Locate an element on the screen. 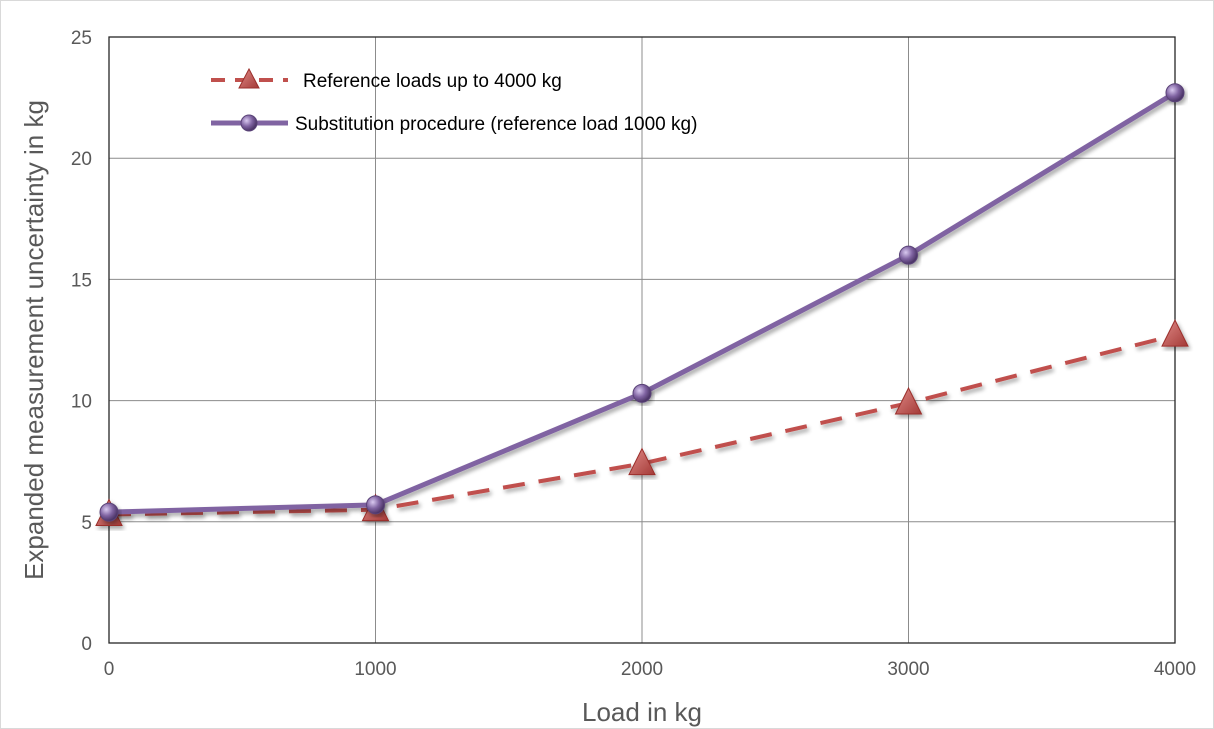 The image size is (1214, 729). x-tick-label: 3000 is located at coordinates (908, 669).